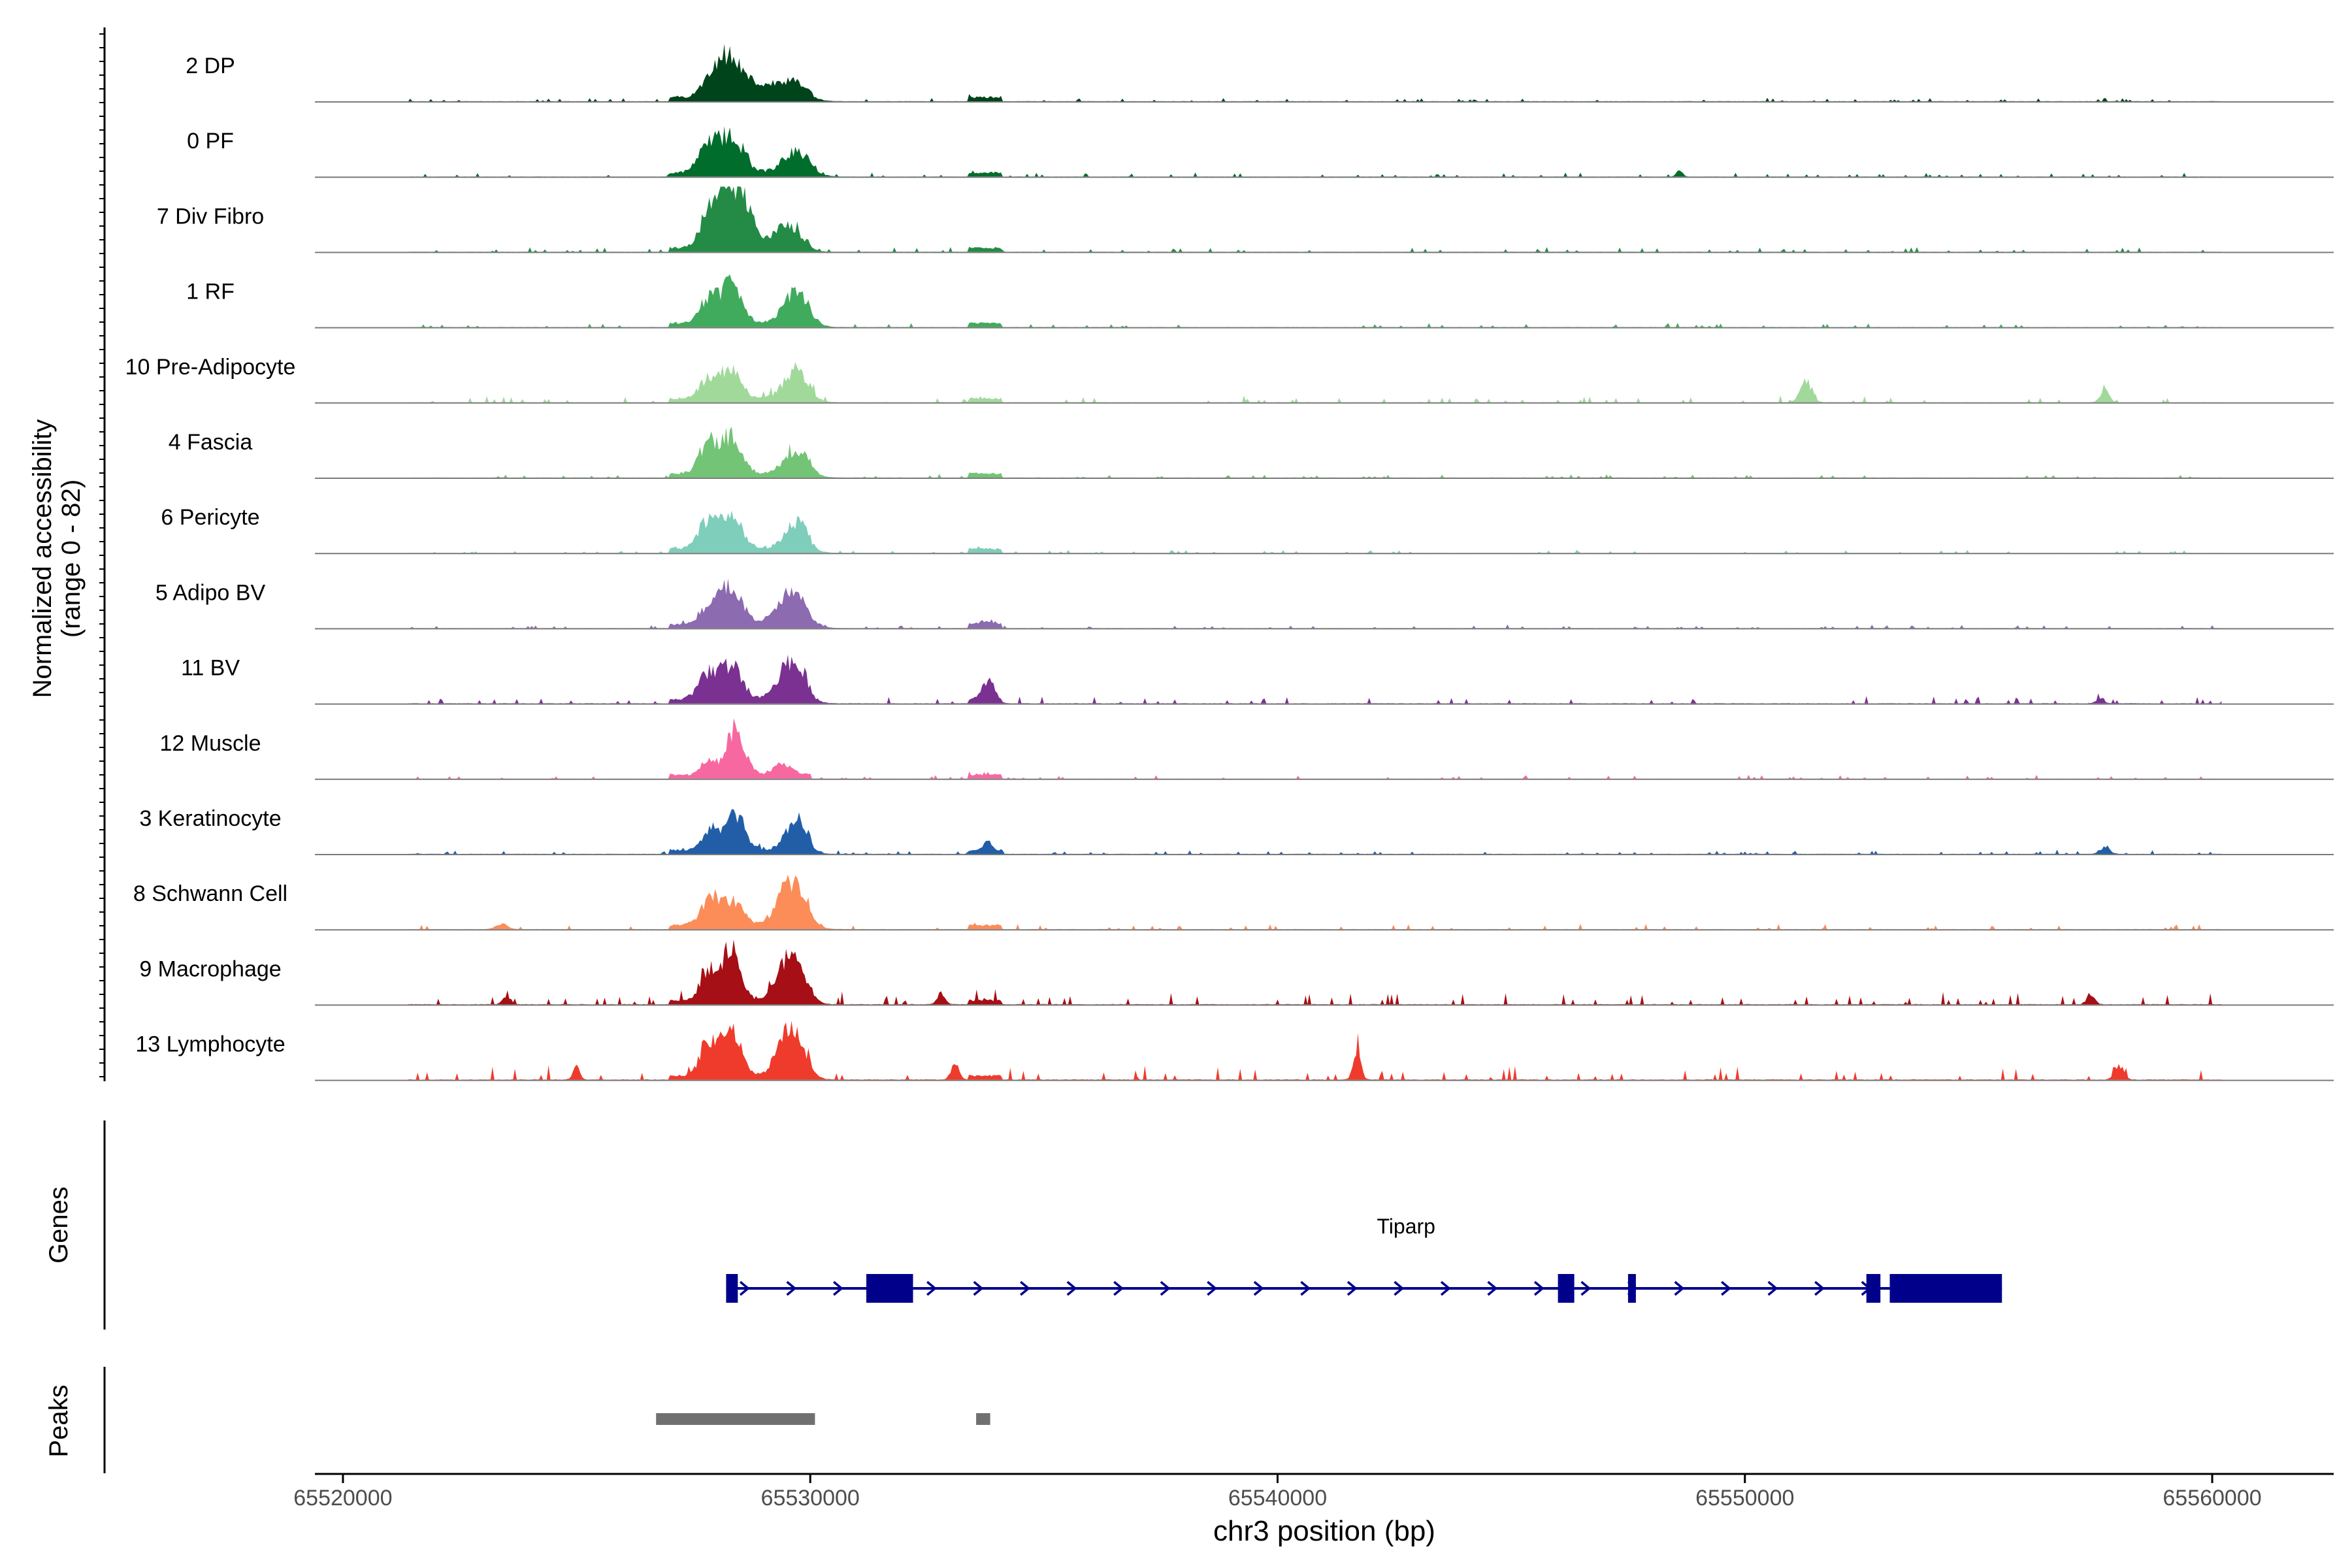 Image resolution: width=2352 pixels, height=1568 pixels. Describe the element at coordinates (210, 517) in the screenshot. I see `track-label: 6 Pericyte` at that location.